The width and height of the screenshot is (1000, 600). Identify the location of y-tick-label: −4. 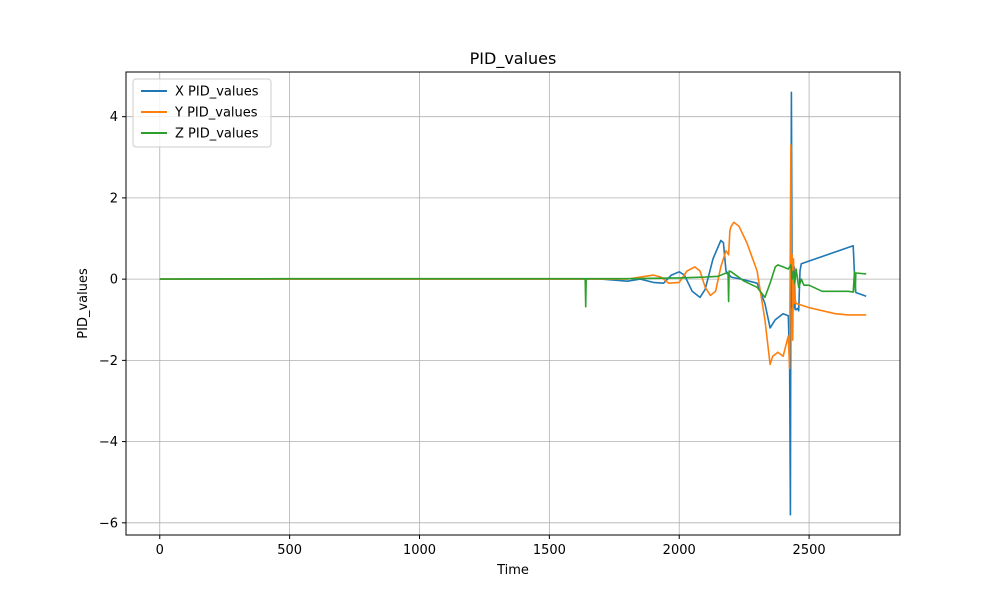
(108, 442).